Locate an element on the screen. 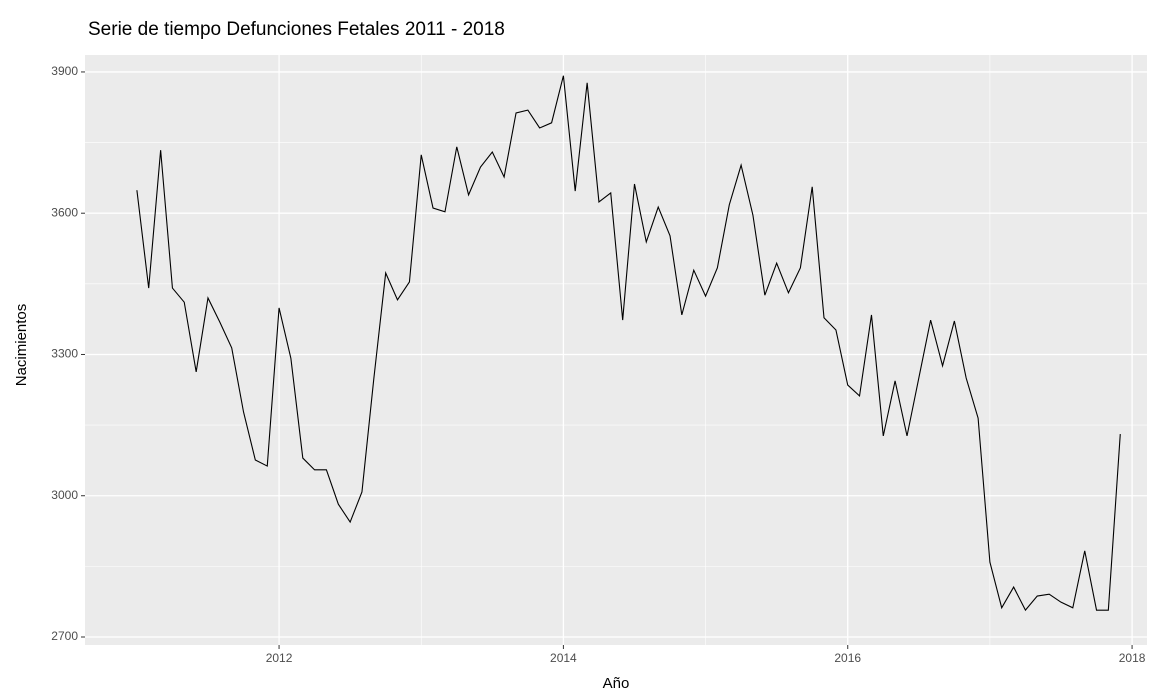  x-tick-label: 2018 is located at coordinates (1132, 658).